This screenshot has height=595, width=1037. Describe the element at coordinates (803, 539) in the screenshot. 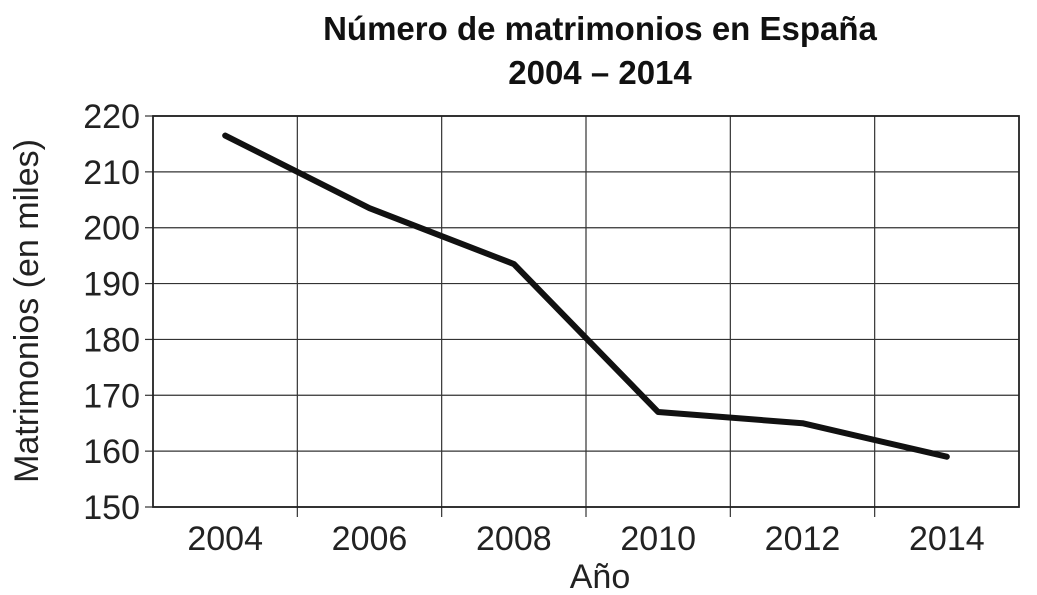

I see `x-tick-label: 2012` at that location.